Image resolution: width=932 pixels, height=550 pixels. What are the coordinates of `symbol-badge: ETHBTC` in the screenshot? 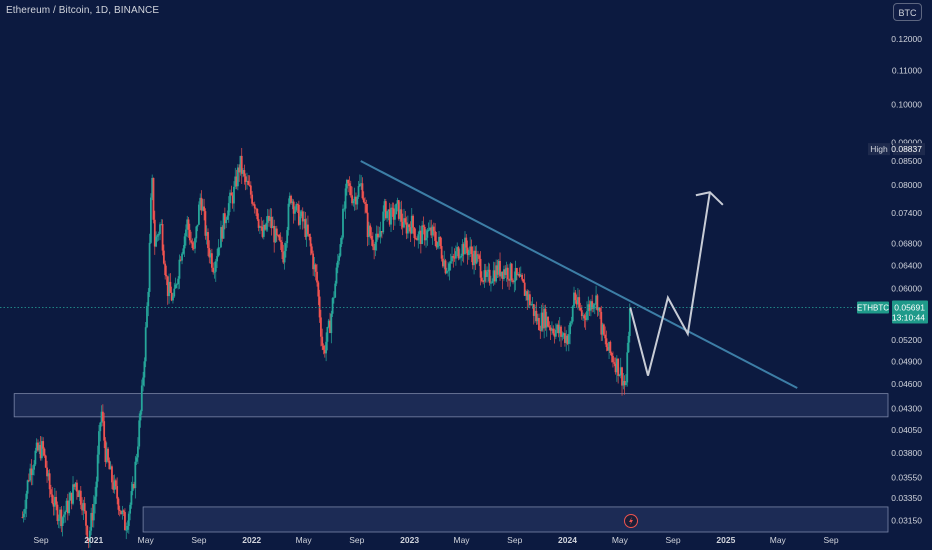 It's located at (873, 308).